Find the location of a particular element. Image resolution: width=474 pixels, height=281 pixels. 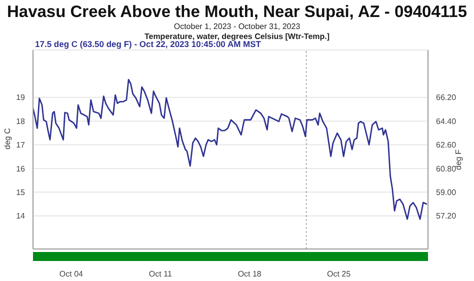

x-tick-label: Oct 04 is located at coordinates (71, 274).